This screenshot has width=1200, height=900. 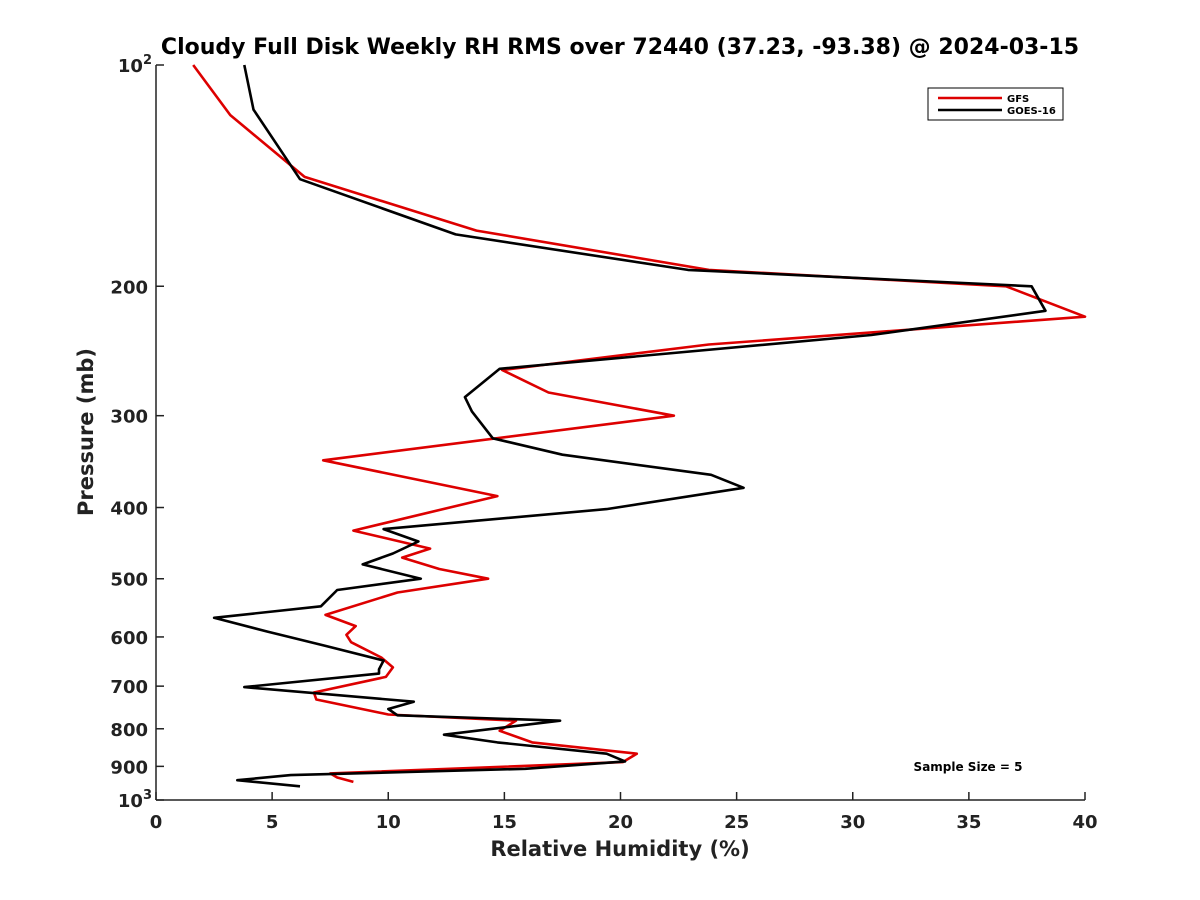 I want to click on y-tick-label: 900, so click(x=129, y=767).